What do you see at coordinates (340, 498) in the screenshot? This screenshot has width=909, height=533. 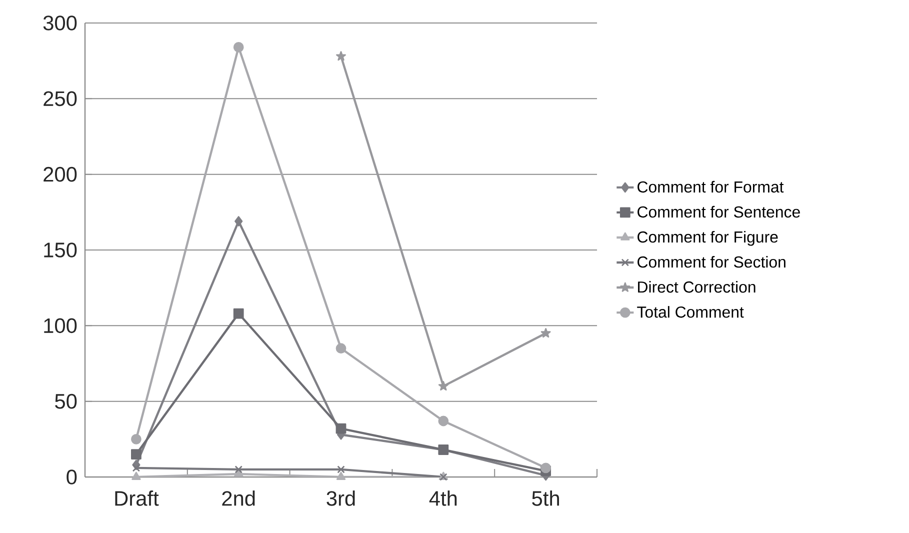 I see `x-tick-label: 3rd` at bounding box center [340, 498].